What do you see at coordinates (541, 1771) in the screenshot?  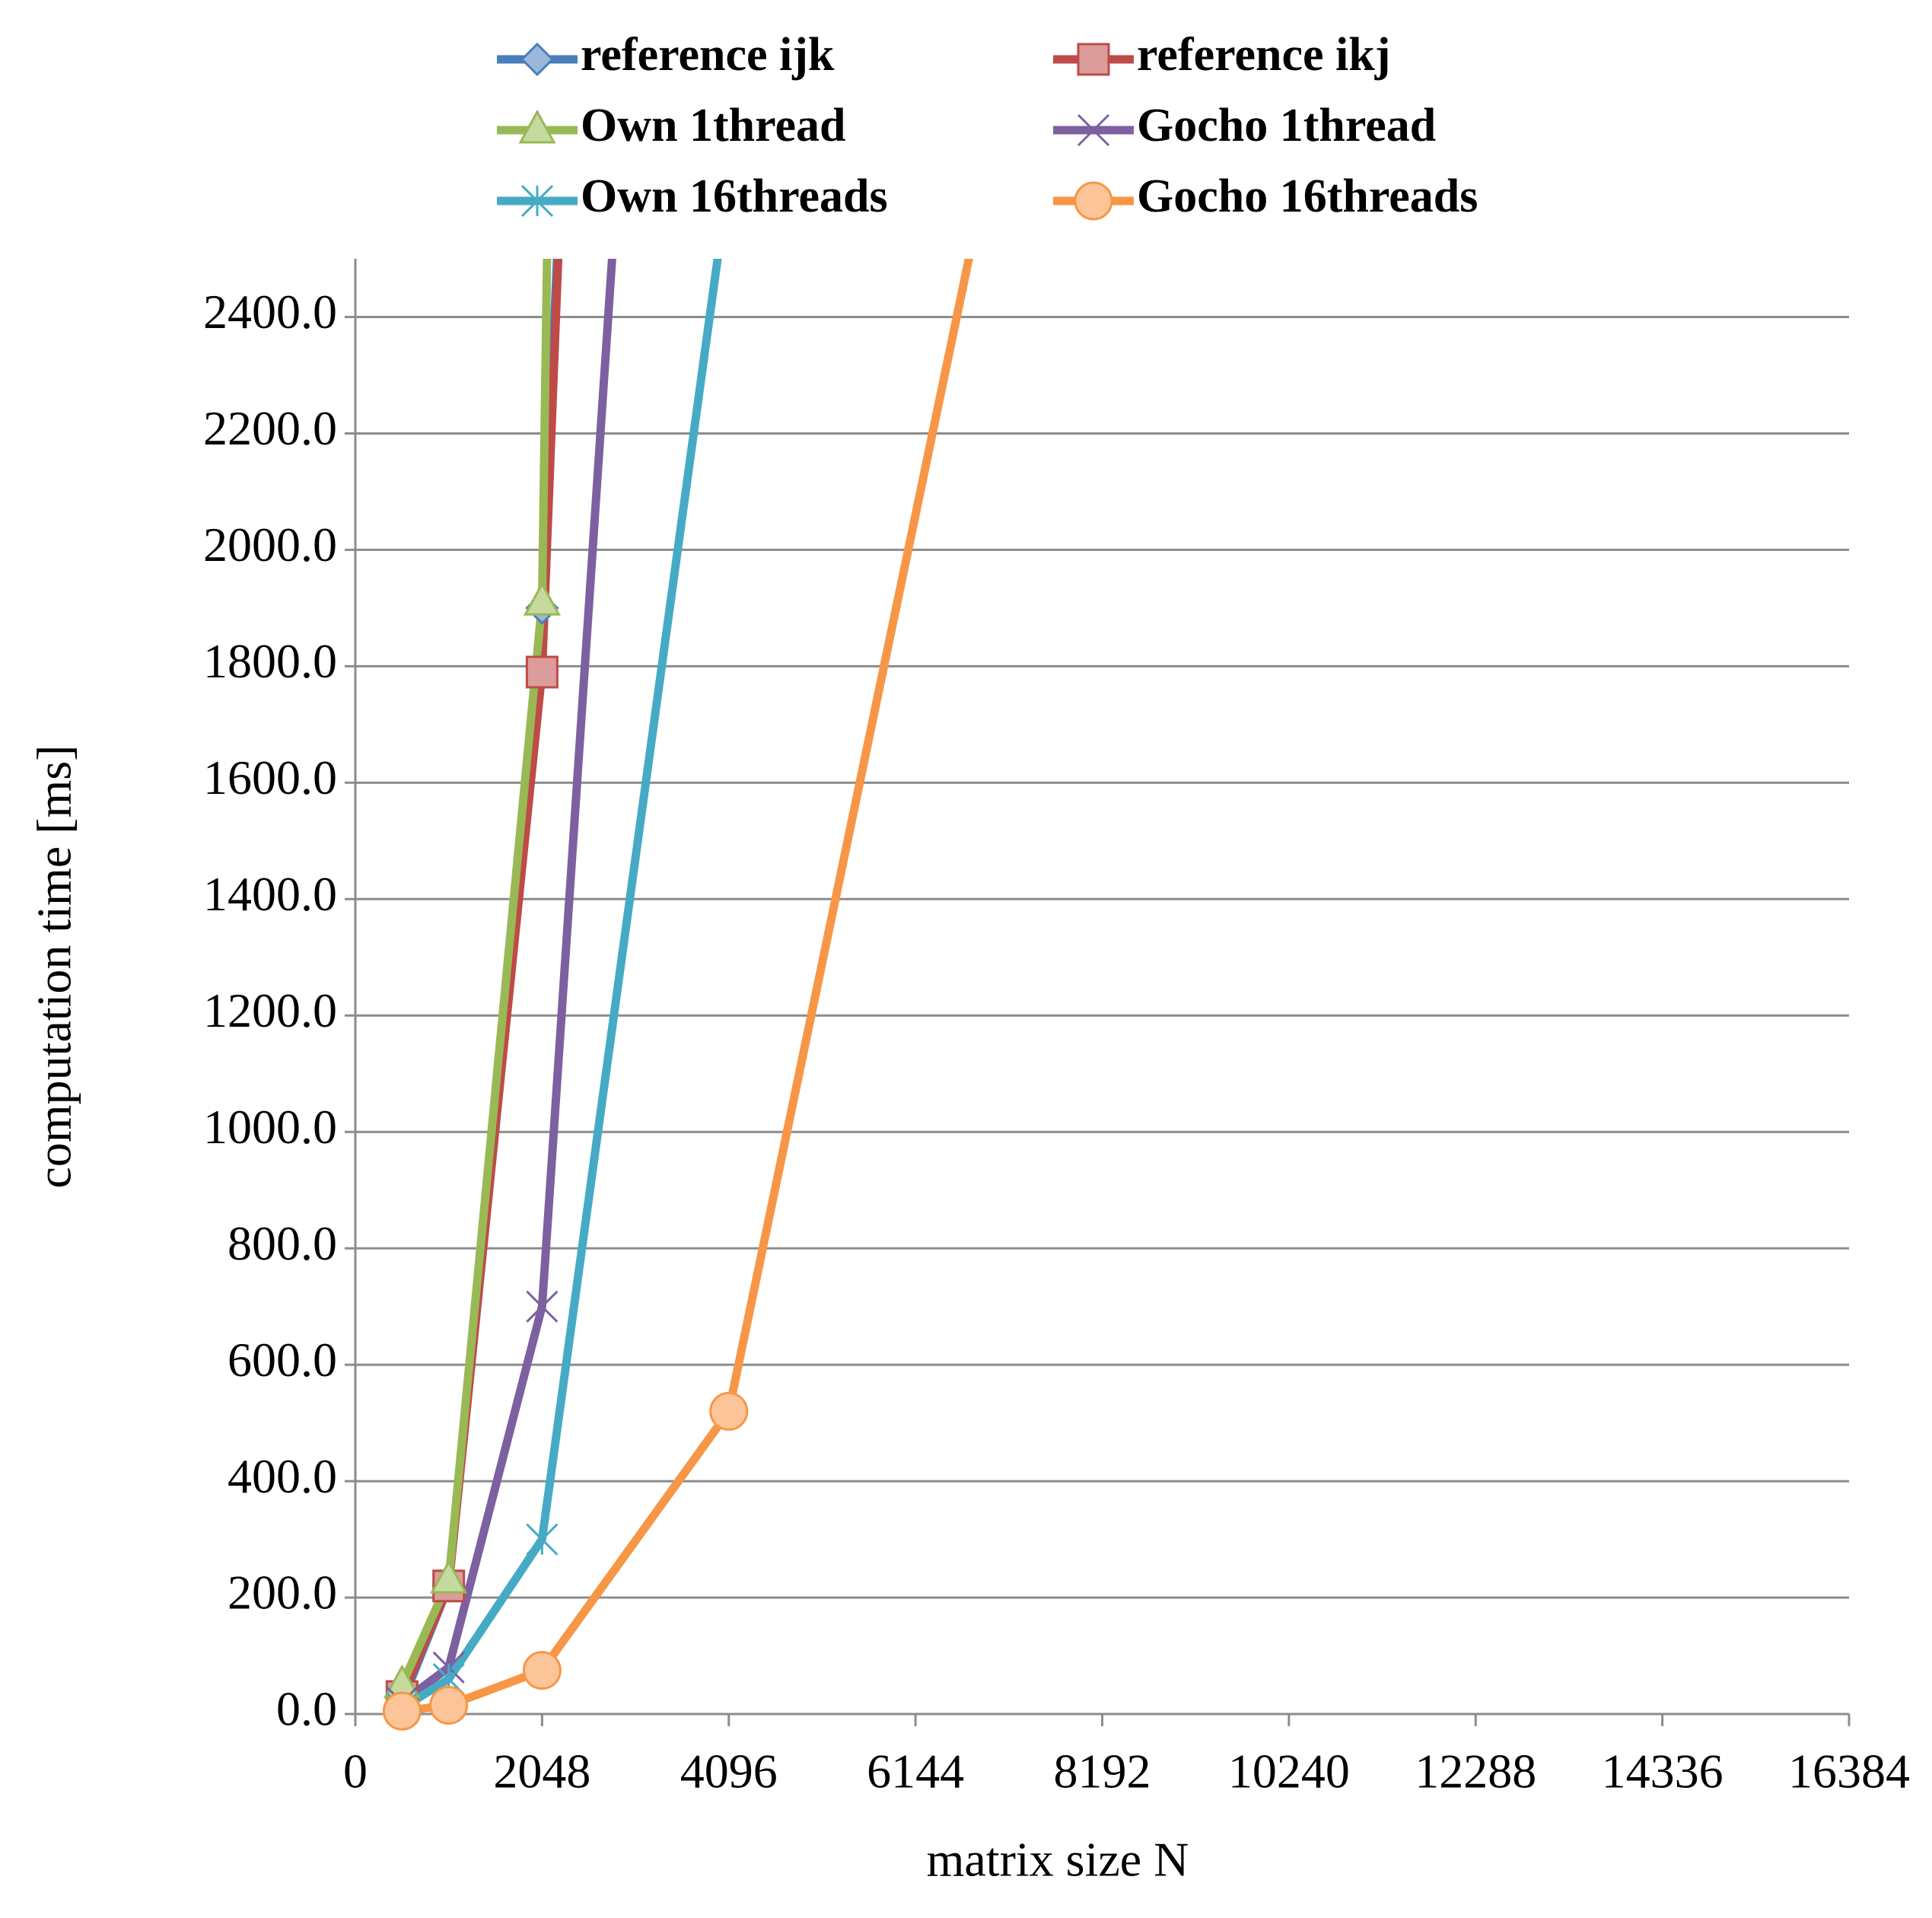 I see `x-tick-label: 2048` at bounding box center [541, 1771].